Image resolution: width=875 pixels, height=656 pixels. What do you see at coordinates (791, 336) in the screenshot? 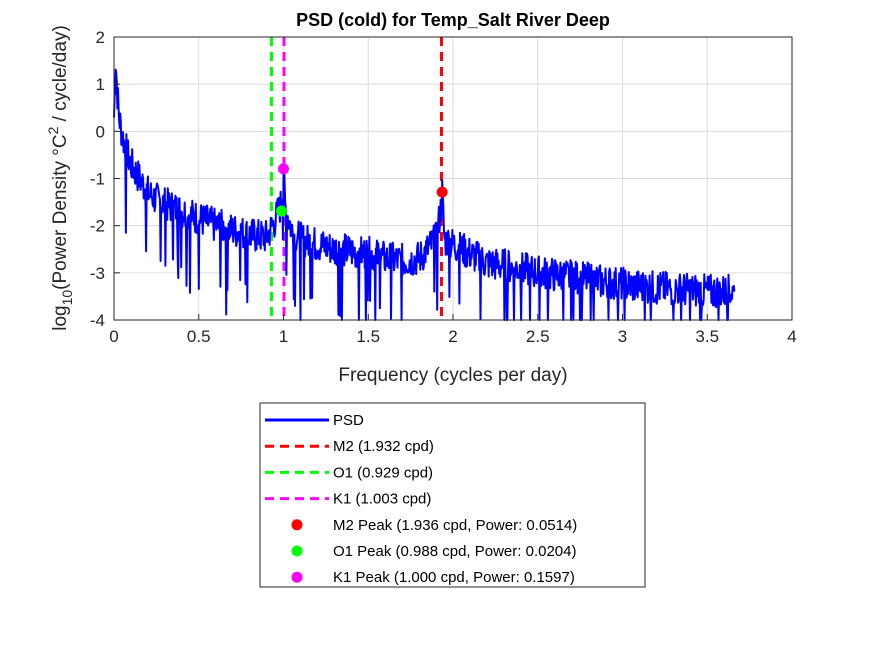
I see `x-tick-label: 4` at bounding box center [791, 336].